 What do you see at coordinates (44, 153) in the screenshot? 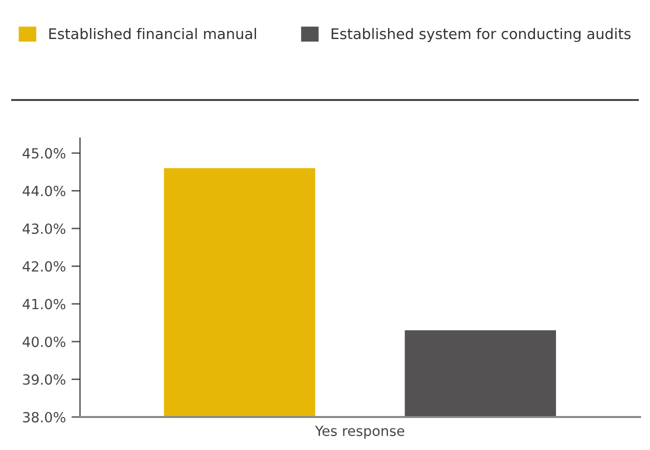
I see `y-tick-label: 45.0%` at bounding box center [44, 153].